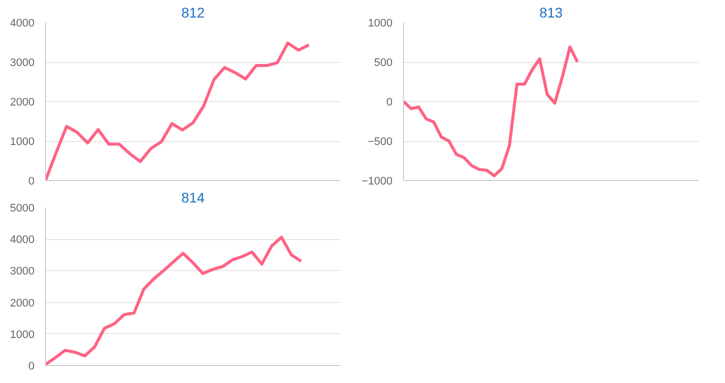  I want to click on y-tick-label: 500, so click(383, 63).